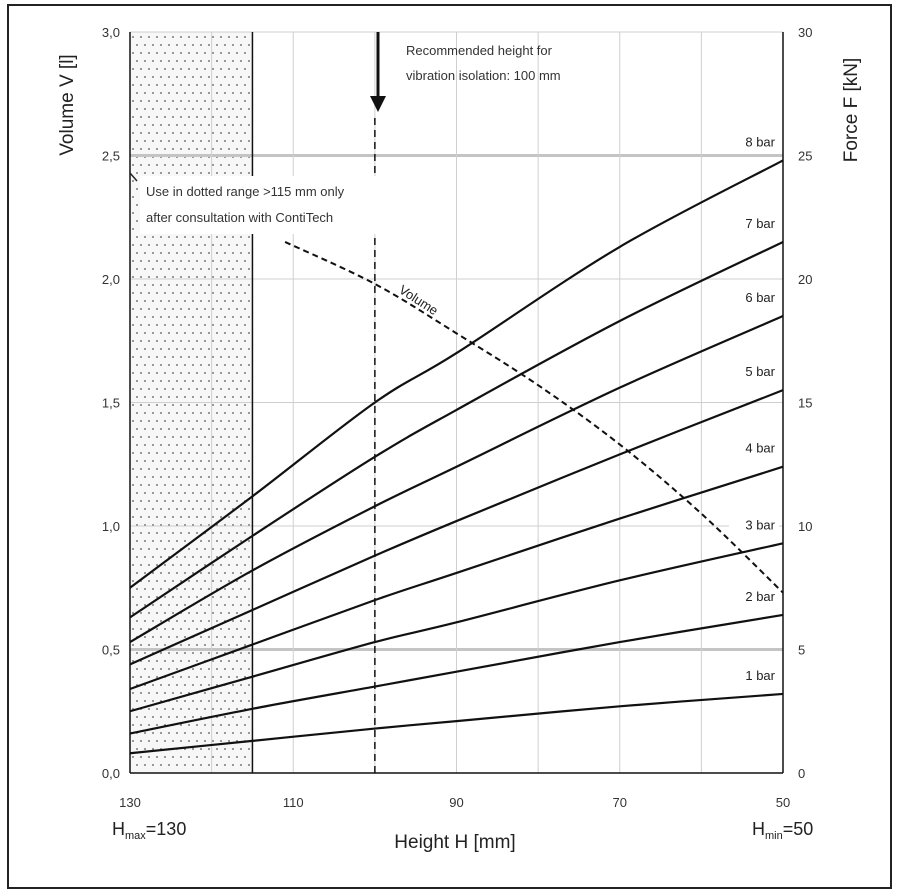 The height and width of the screenshot is (896, 899). I want to click on y-tick-label-right: 10, so click(805, 526).